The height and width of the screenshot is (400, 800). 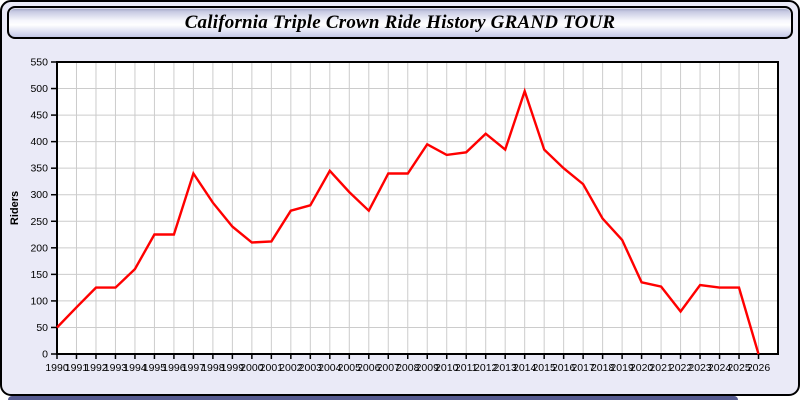 I want to click on x-tick-label: 2019, so click(x=622, y=368).